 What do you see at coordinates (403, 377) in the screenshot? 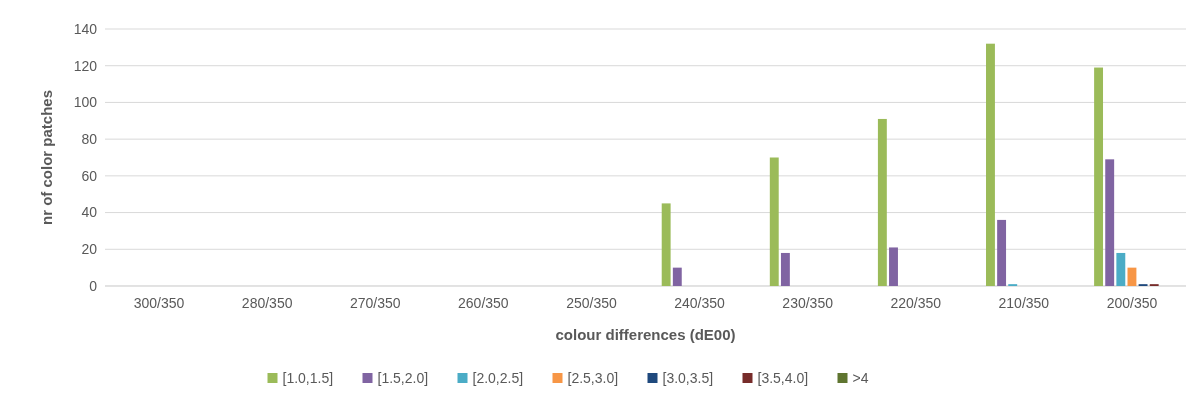
I see `legend-label: [1.5,2.0]` at bounding box center [403, 377].